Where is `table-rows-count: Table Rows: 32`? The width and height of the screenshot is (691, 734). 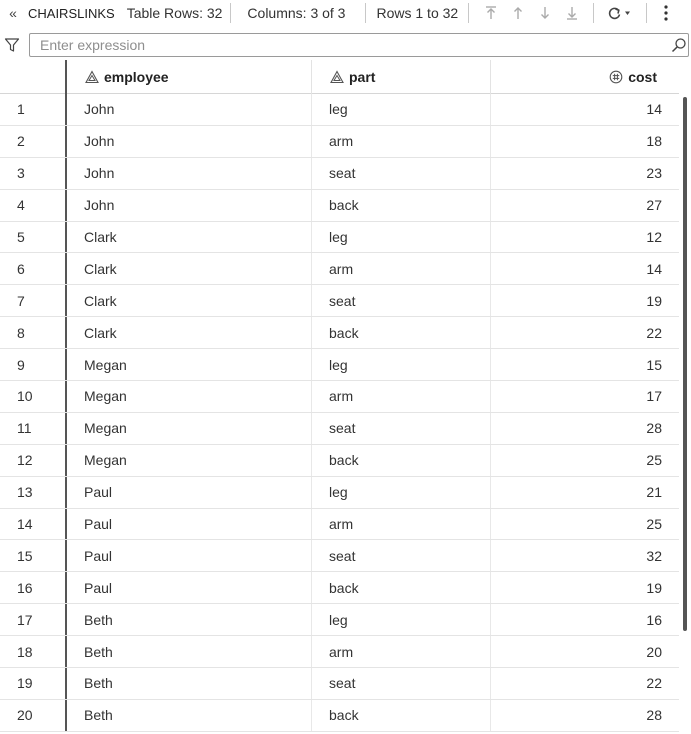 table-rows-count: Table Rows: 32 is located at coordinates (174, 13).